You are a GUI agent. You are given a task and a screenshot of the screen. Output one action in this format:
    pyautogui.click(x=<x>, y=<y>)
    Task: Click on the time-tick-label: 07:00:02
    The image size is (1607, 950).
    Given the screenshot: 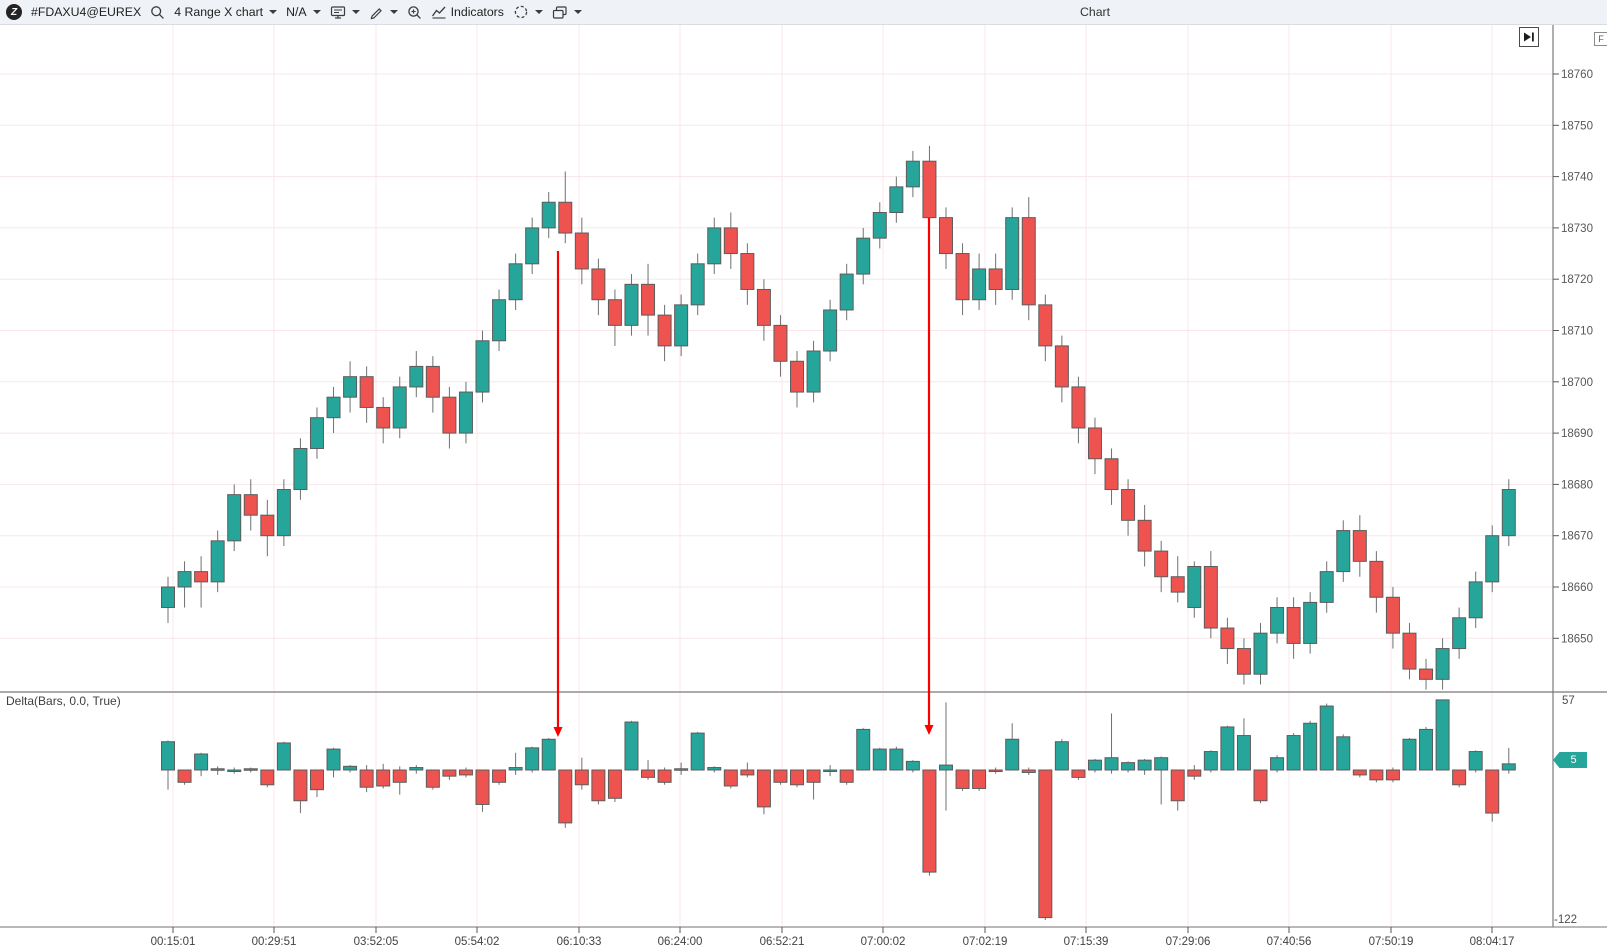 What is the action you would take?
    pyautogui.click(x=883, y=942)
    